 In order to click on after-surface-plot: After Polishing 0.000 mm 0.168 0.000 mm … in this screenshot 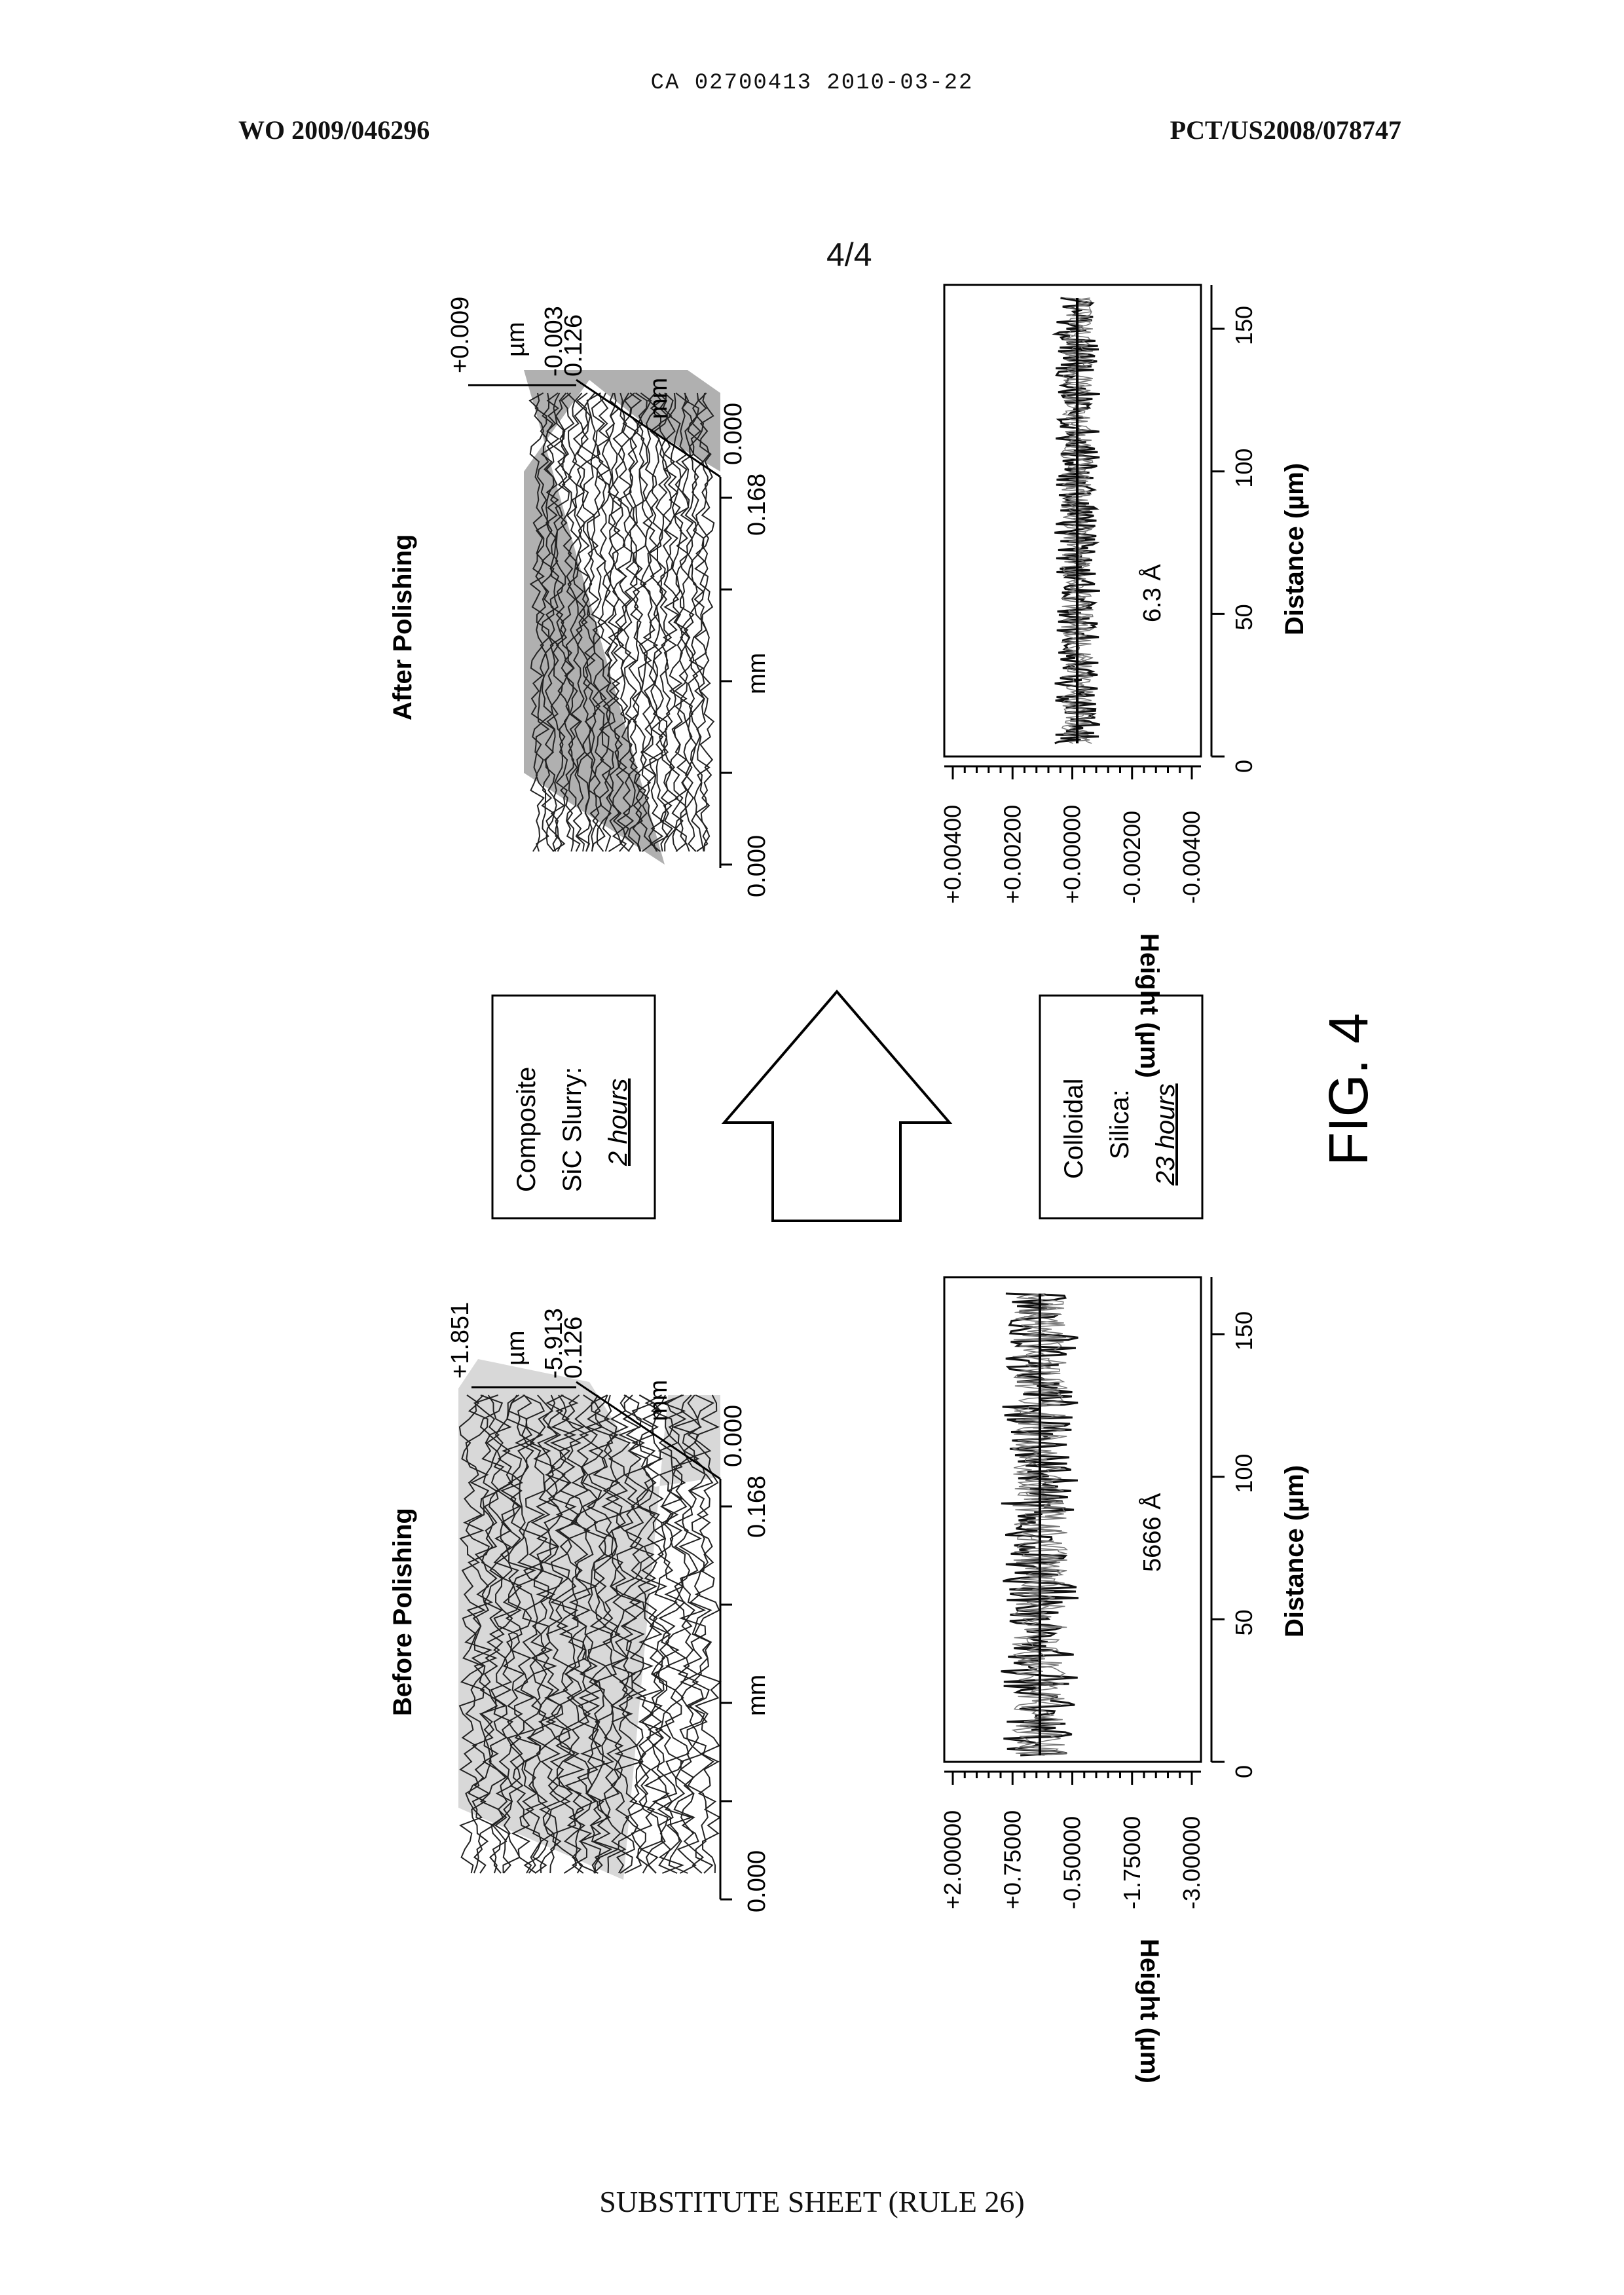, I will do `click(579, 597)`.